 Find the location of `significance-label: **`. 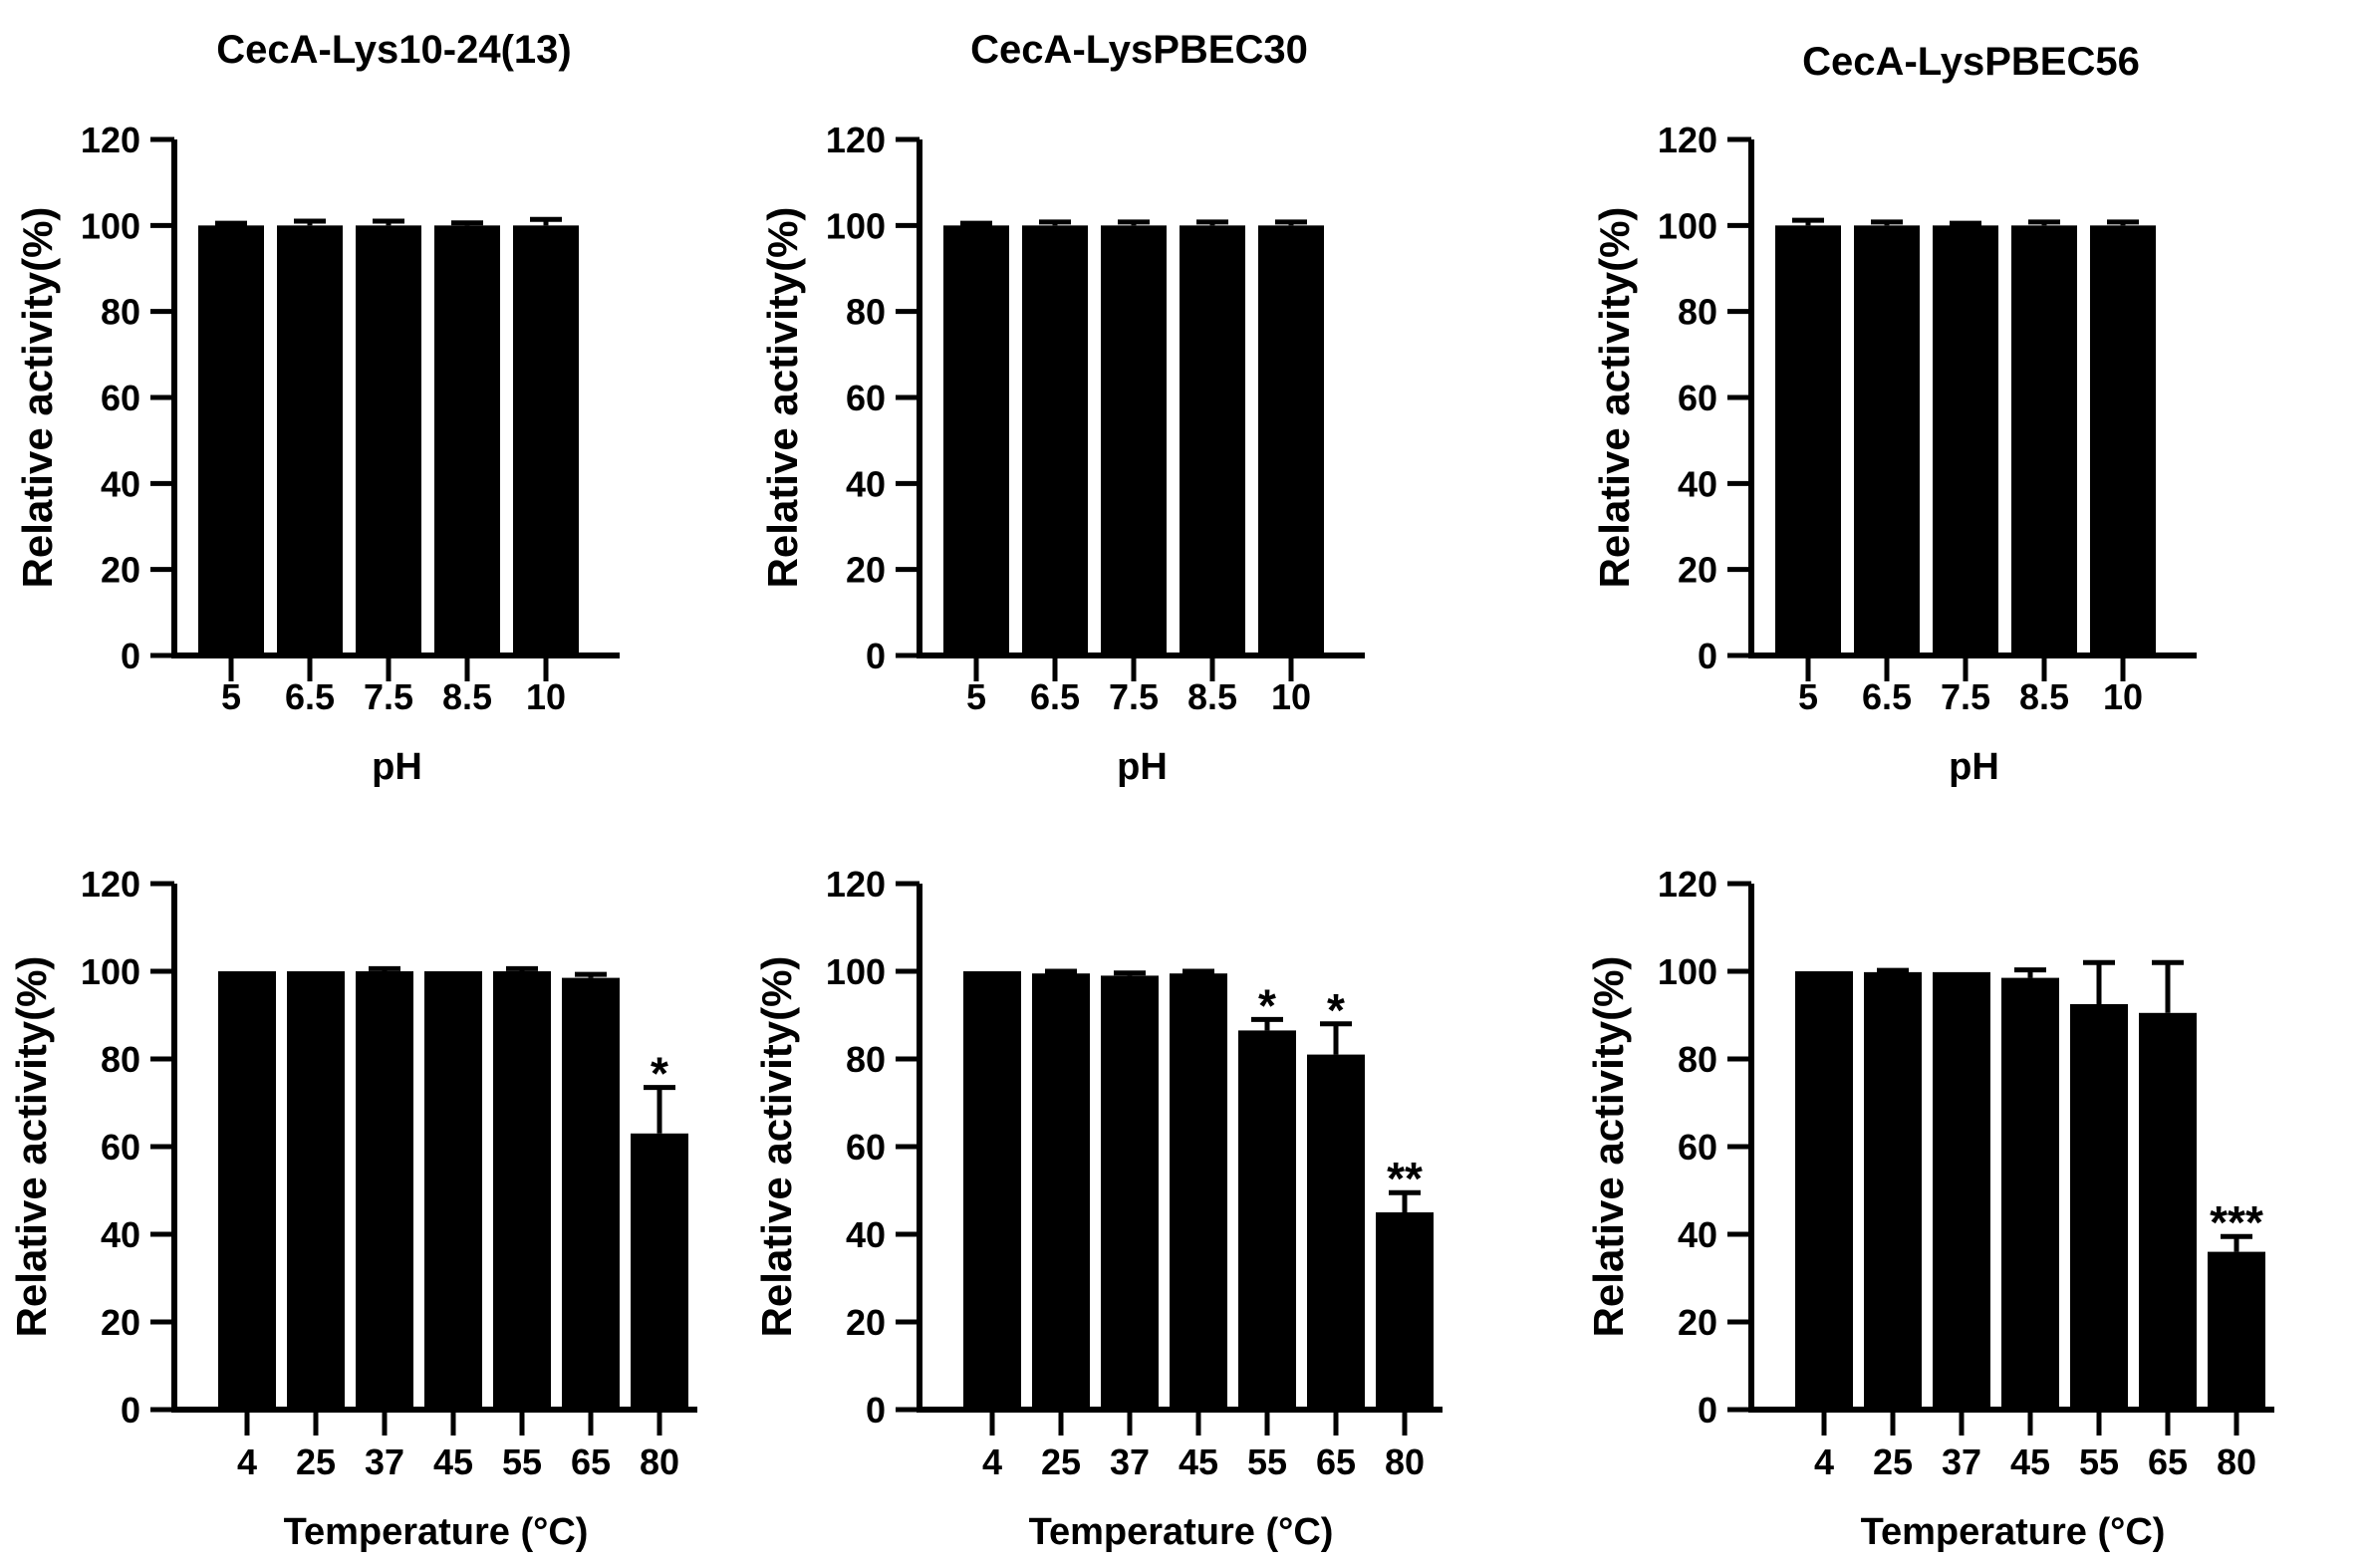

significance-label: ** is located at coordinates (1405, 1178).